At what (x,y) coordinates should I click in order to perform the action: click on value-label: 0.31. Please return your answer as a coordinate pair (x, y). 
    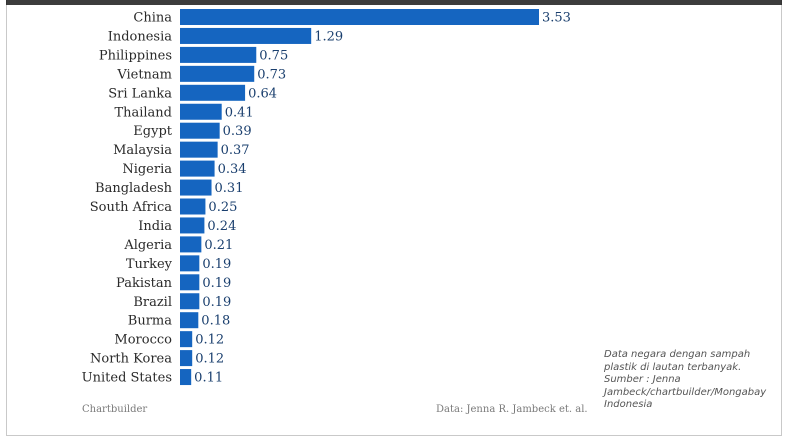
    Looking at the image, I should click on (229, 188).